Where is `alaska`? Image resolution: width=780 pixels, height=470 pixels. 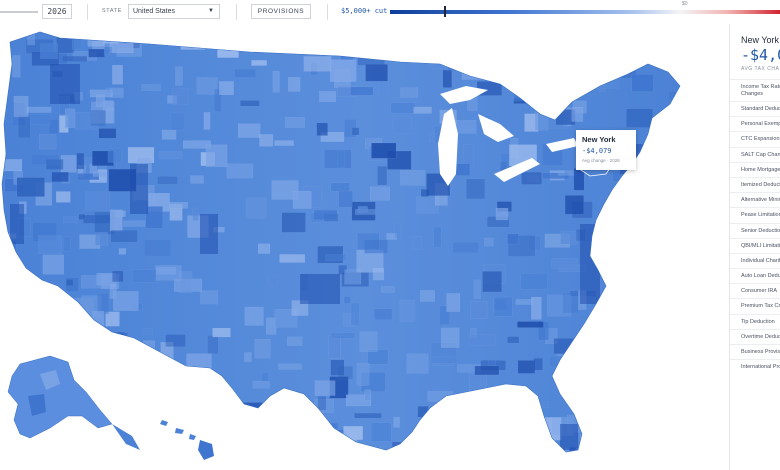
alaska is located at coordinates (60, 397).